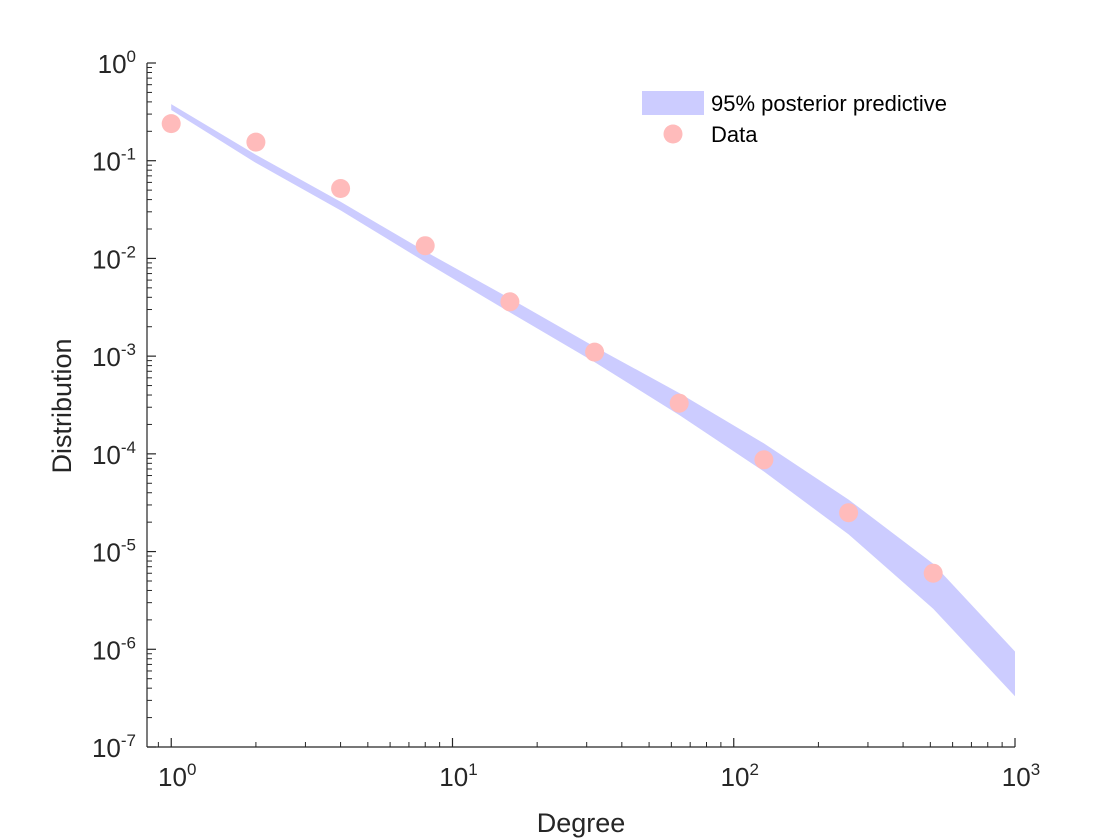 This screenshot has height=840, width=1120. Describe the element at coordinates (829, 103) in the screenshot. I see `legend-band-label: 95% posterior predictive` at that location.